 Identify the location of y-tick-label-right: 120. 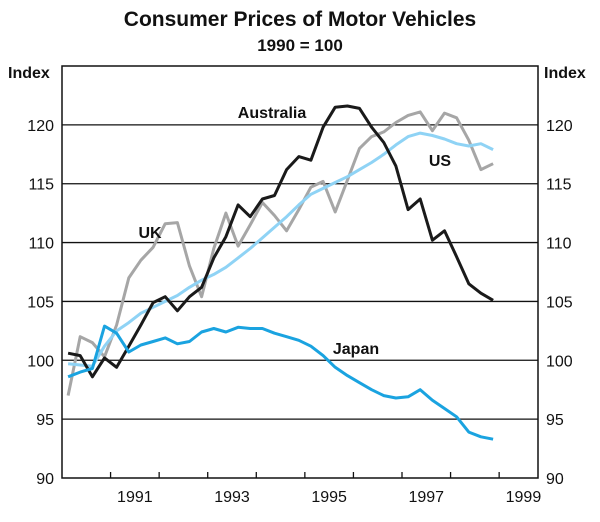
(559, 126).